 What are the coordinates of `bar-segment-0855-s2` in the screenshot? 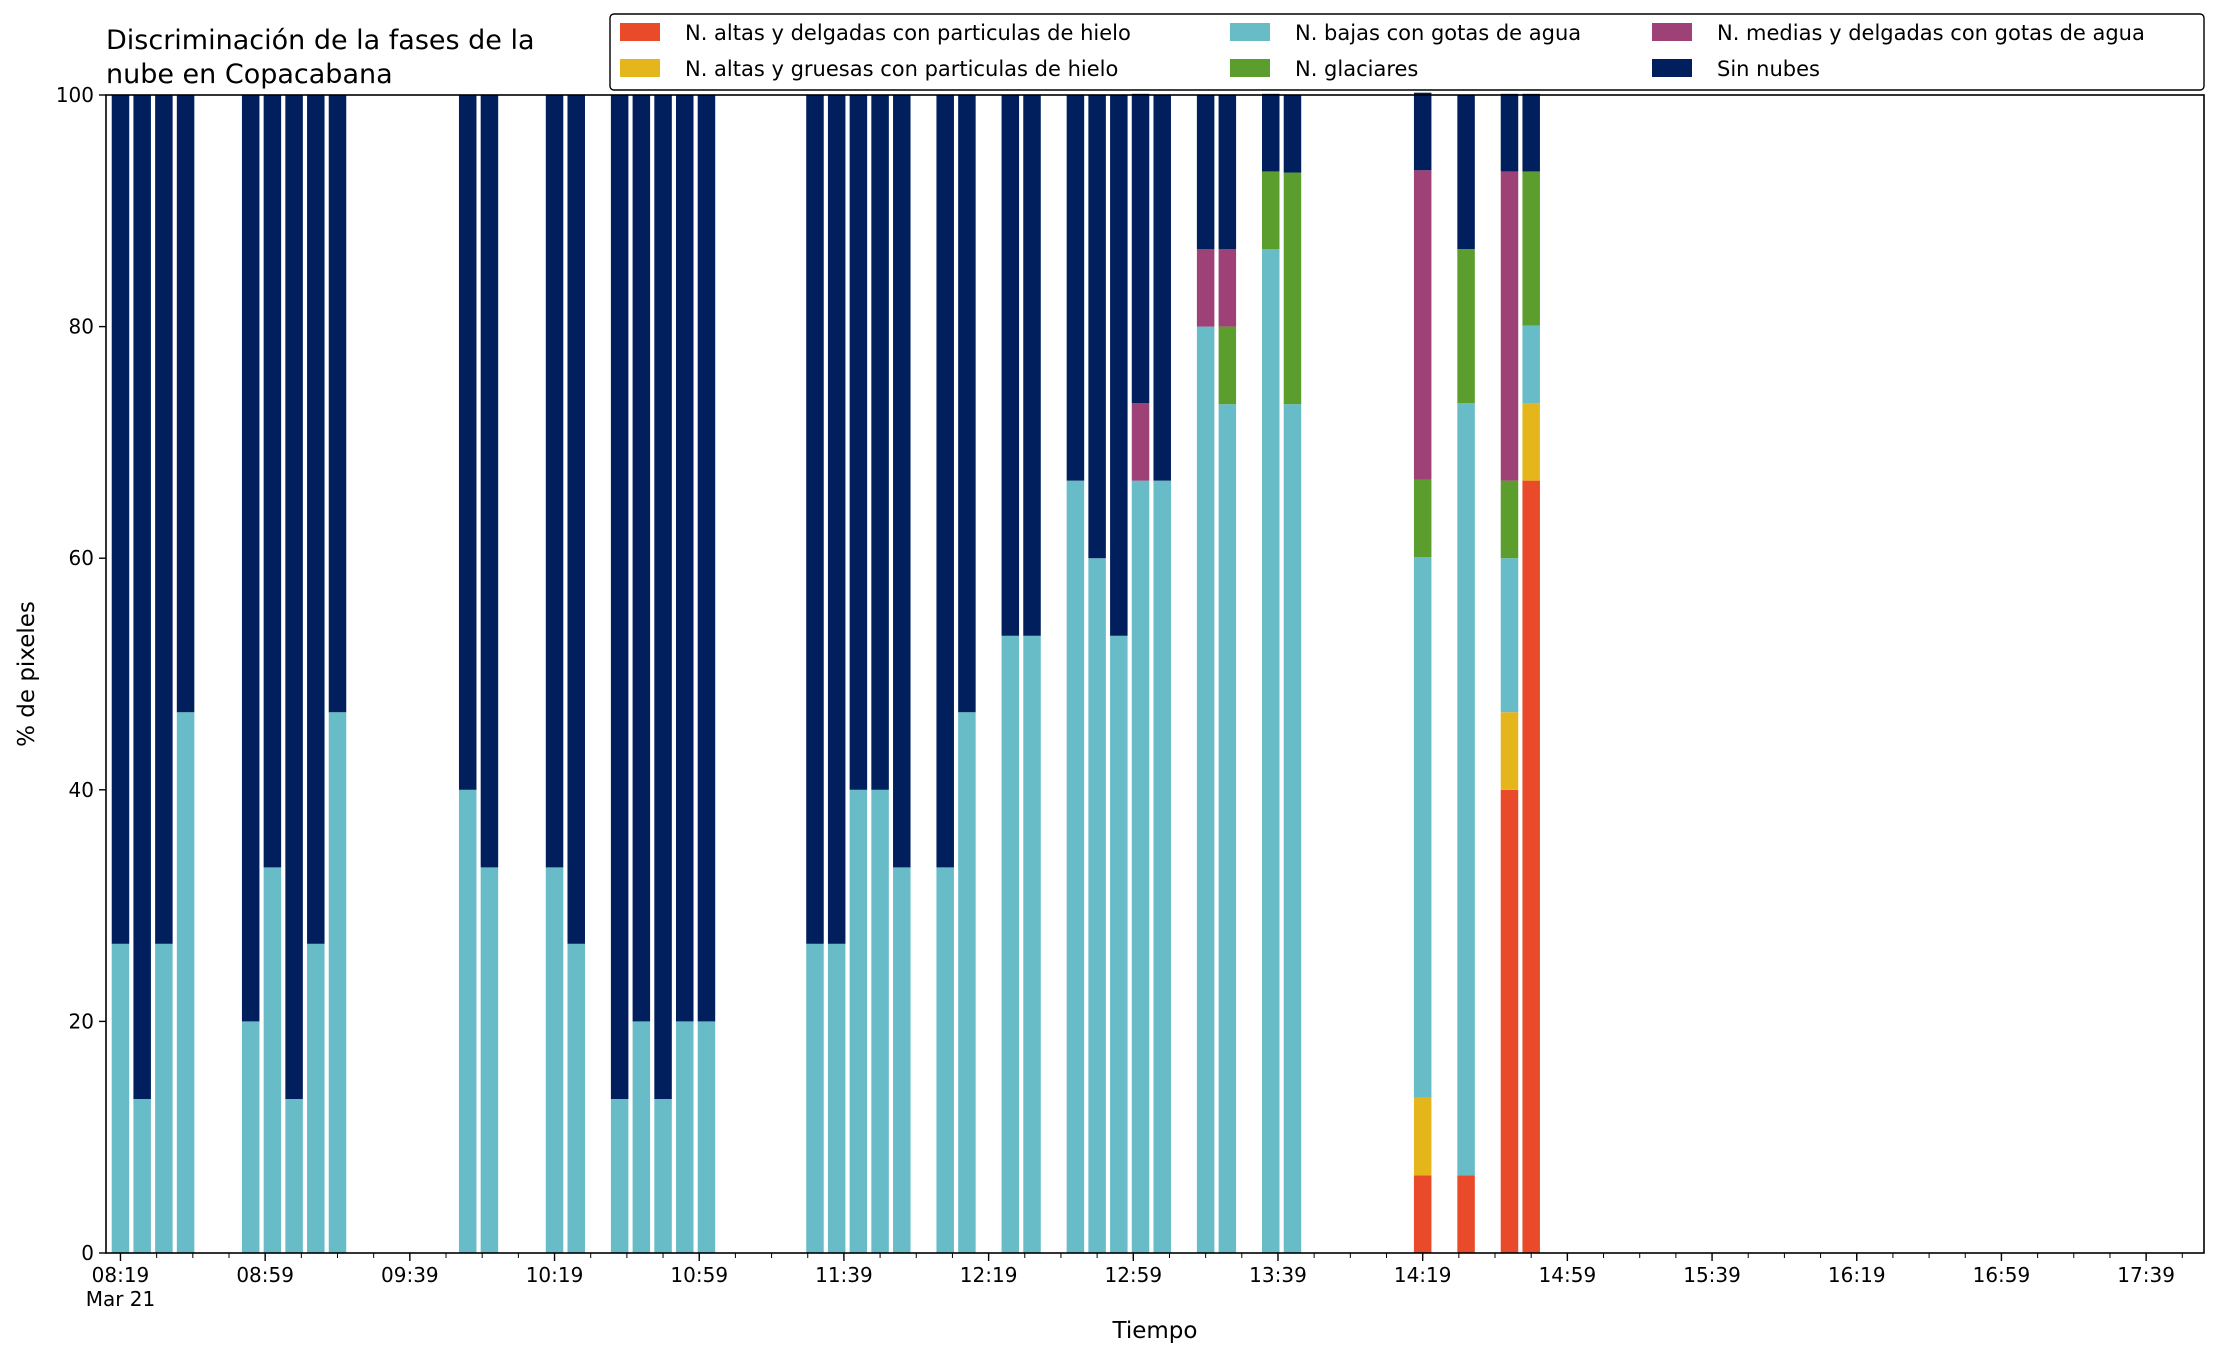 It's located at (250, 1137).